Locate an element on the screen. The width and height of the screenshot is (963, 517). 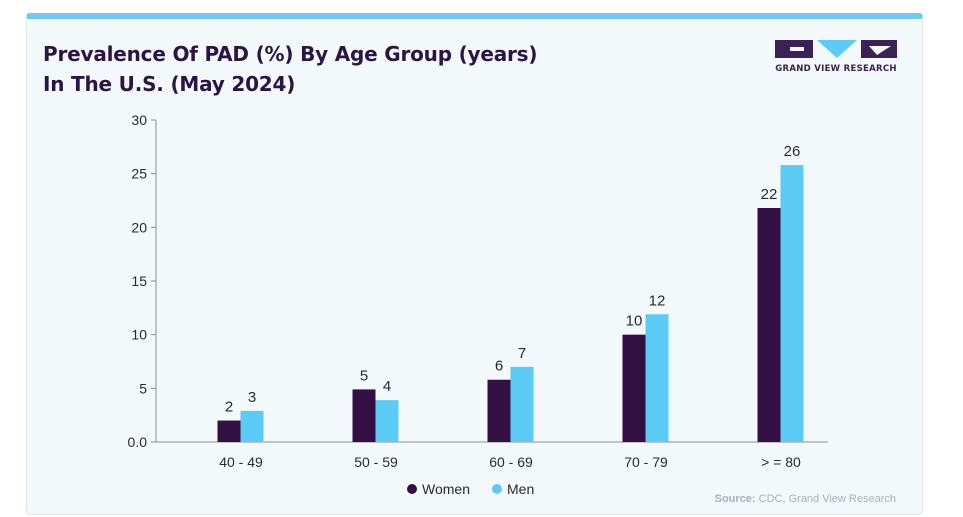
y-tick-label: 10 is located at coordinates (139, 335).